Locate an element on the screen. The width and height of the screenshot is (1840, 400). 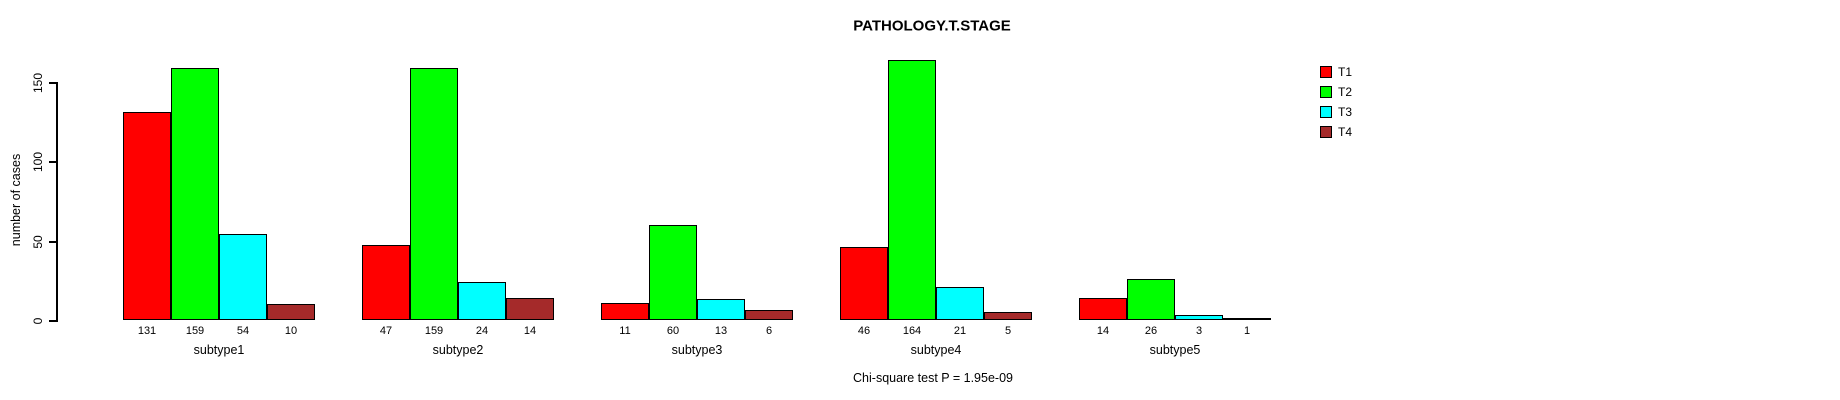
bar-value-label: 26 is located at coordinates (1151, 331).